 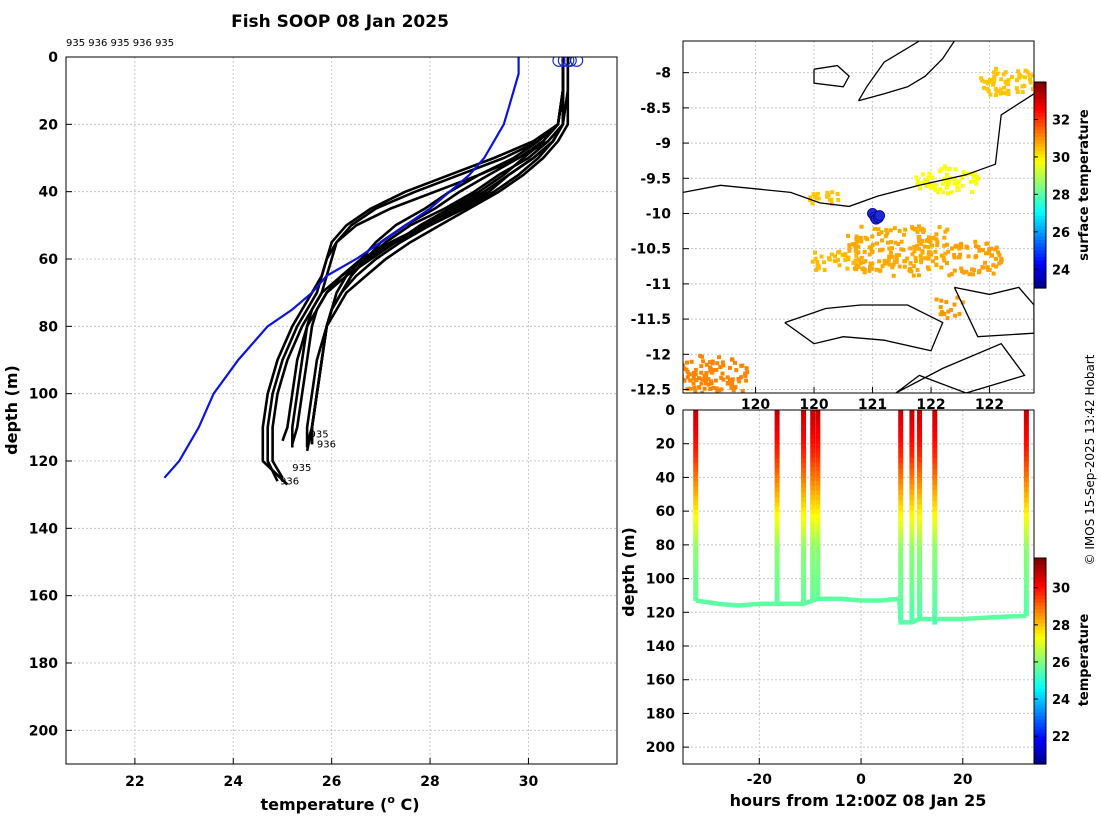 I want to click on section-y-tick-label: 40, so click(x=666, y=478).